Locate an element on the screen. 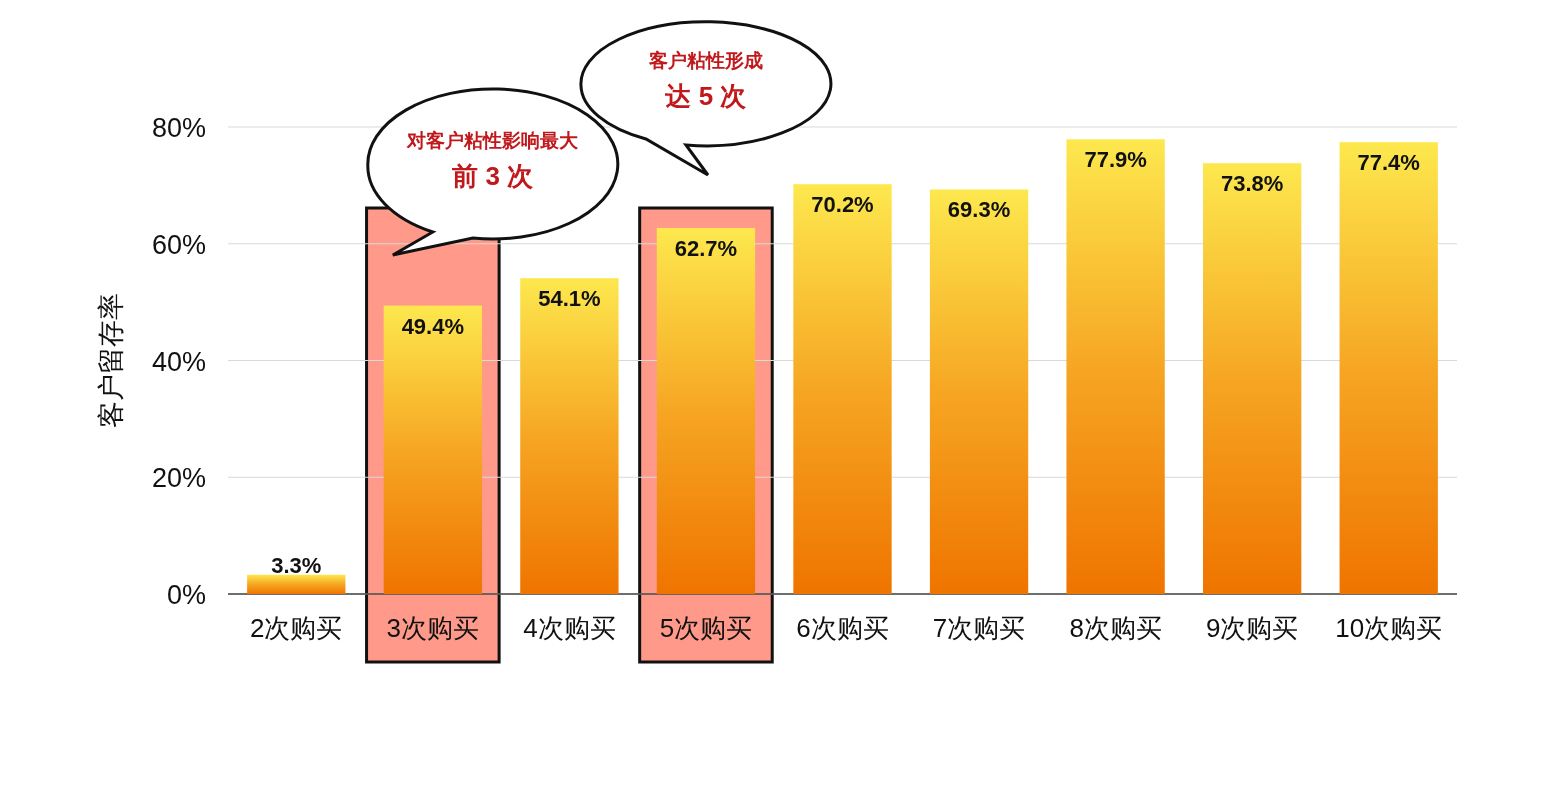 The height and width of the screenshot is (787, 1547). y-tick-label: 60% is located at coordinates (178, 244).